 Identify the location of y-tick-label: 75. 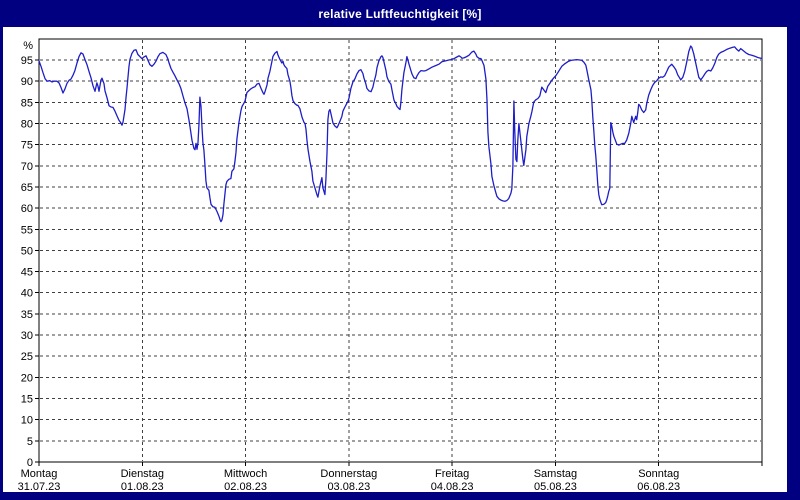
(27, 146).